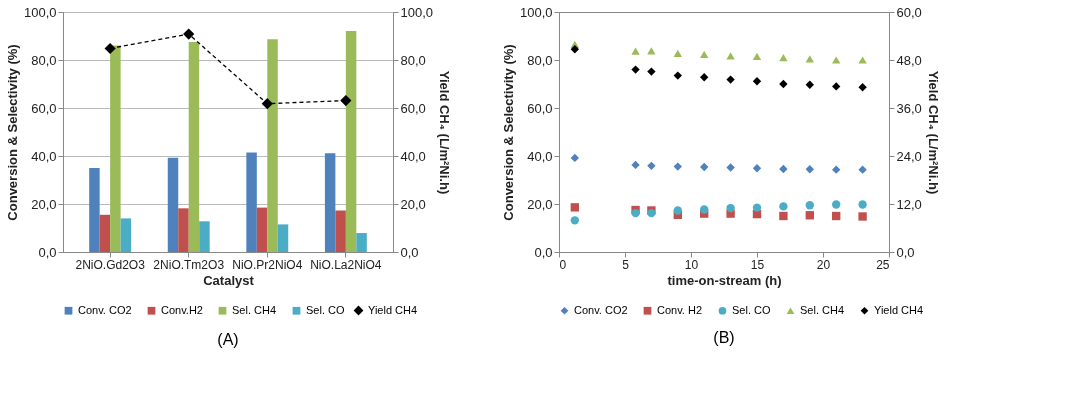 The width and height of the screenshot is (1080, 411). I want to click on x-tick-label: 5, so click(626, 264).